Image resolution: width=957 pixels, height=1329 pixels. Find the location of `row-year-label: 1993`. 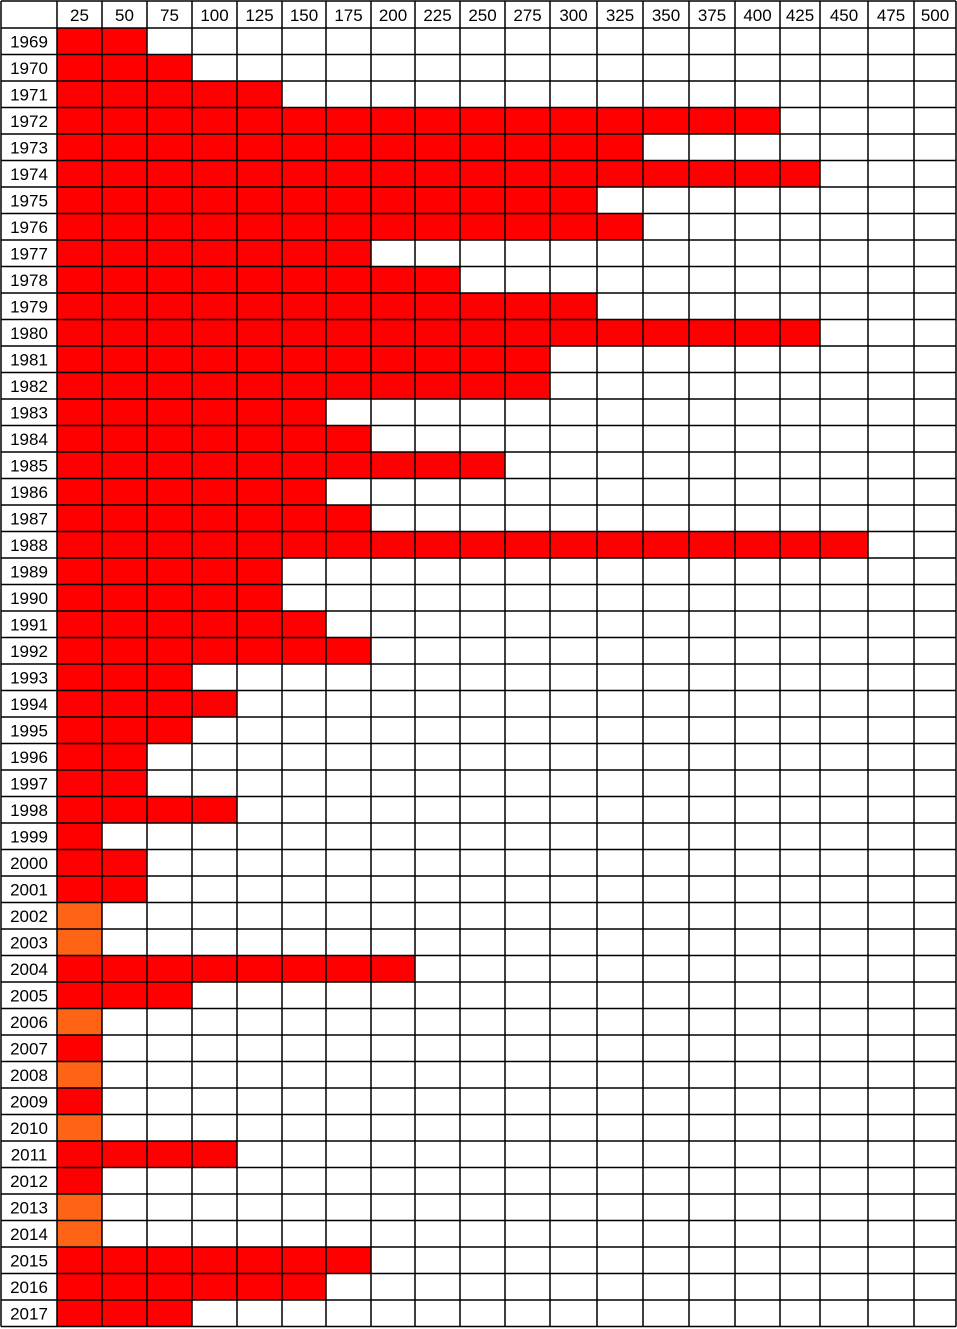

row-year-label: 1993 is located at coordinates (29, 677).